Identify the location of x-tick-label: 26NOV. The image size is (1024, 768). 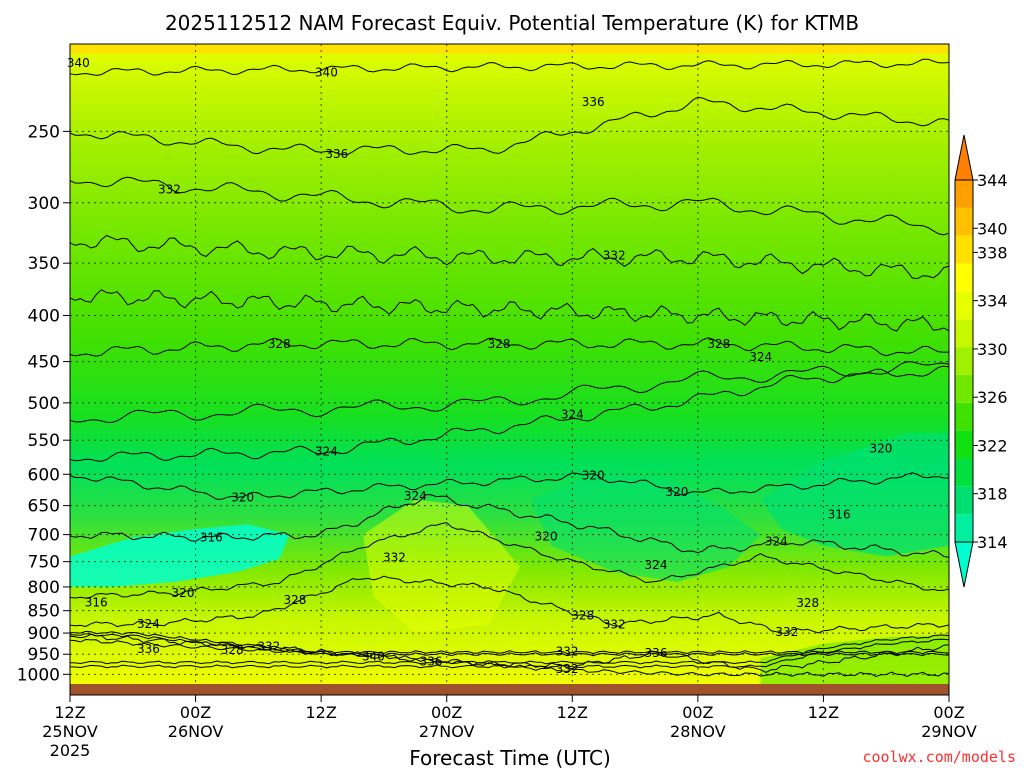
(196, 731).